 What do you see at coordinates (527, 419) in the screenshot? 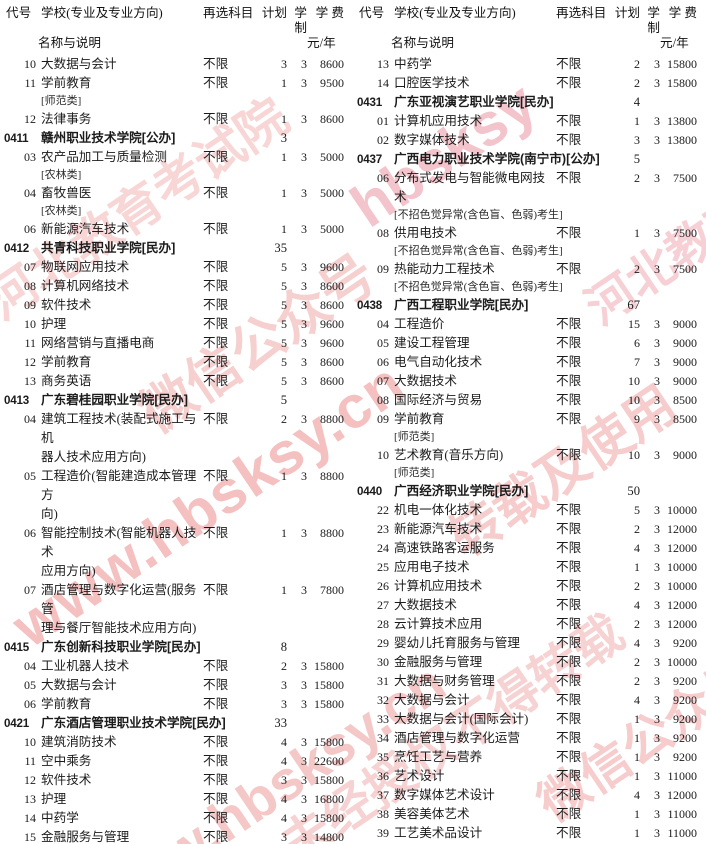
I see `major-row: 09 学前教育 不限 9 3 8500` at bounding box center [527, 419].